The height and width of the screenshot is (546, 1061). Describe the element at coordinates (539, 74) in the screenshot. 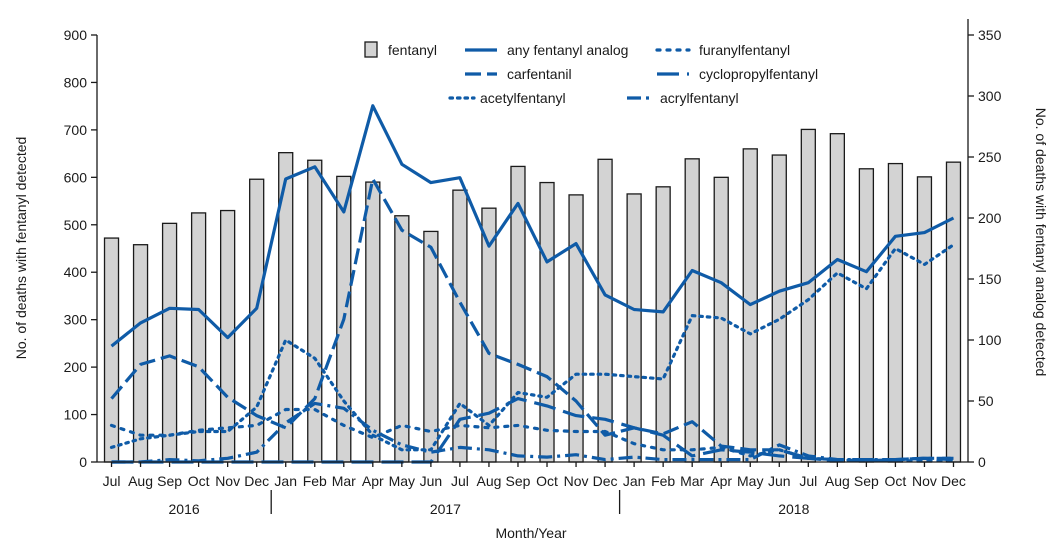

I see `legend-label-carfentanil: carfentanil` at that location.